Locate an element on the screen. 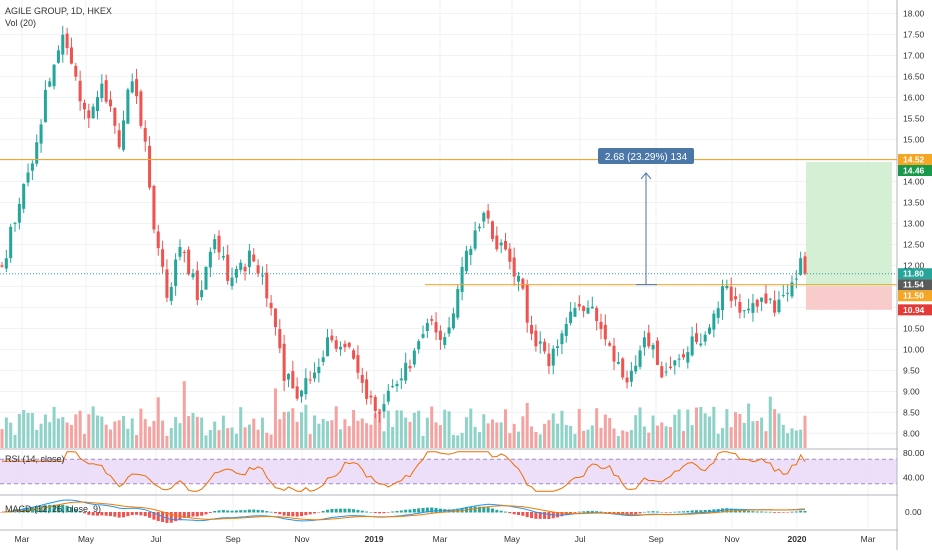  stop-badge is located at coordinates (915, 310).